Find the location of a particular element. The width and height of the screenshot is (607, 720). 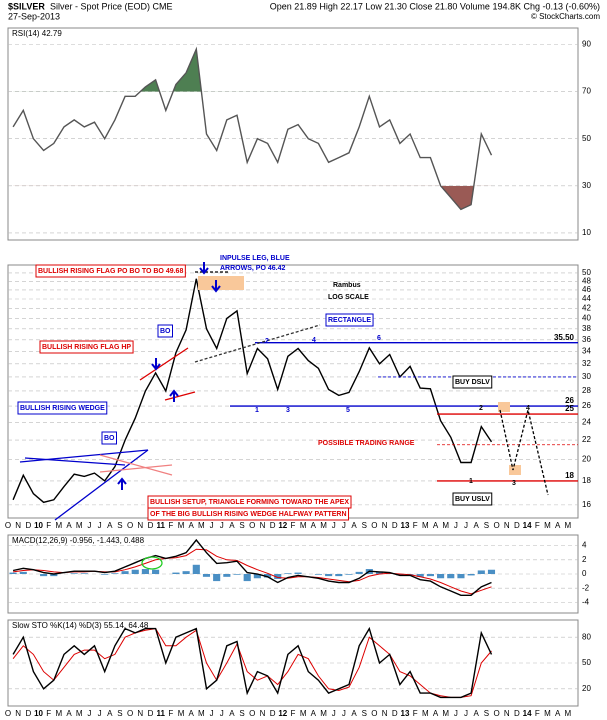

wedge-line is located at coordinates (84, 456).